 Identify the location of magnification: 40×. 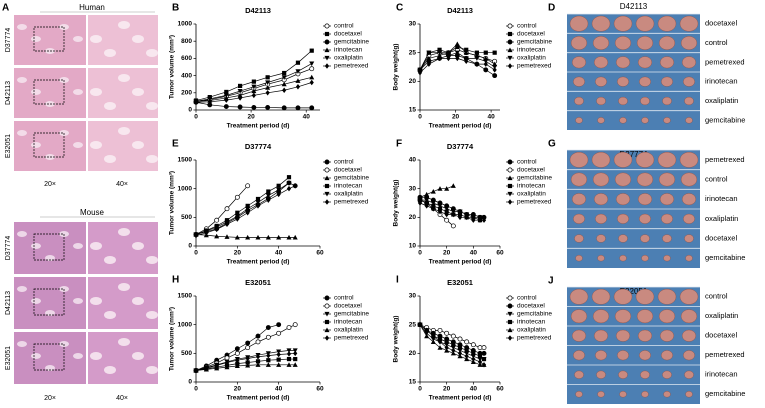
(122, 184).